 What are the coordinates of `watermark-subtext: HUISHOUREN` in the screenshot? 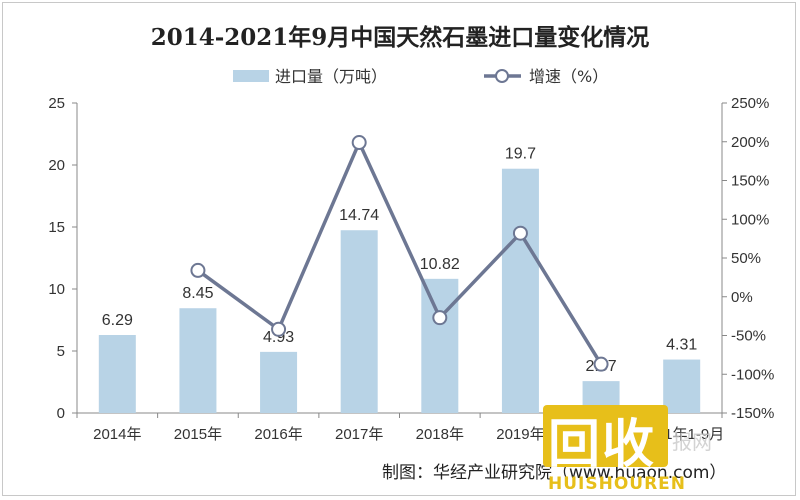 It's located at (617, 484).